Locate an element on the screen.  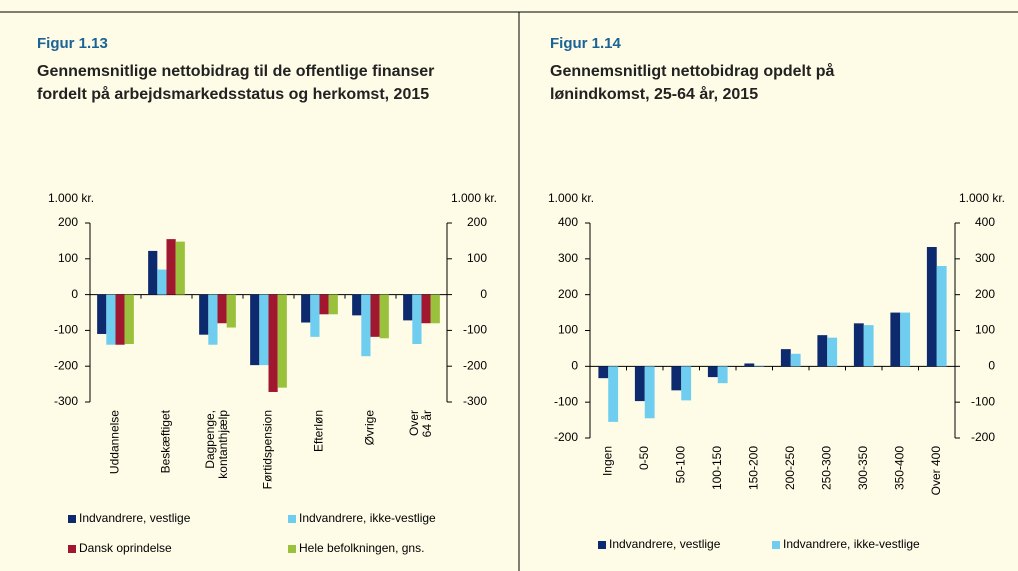
x-tick-label: Uddannelse is located at coordinates (115, 442).